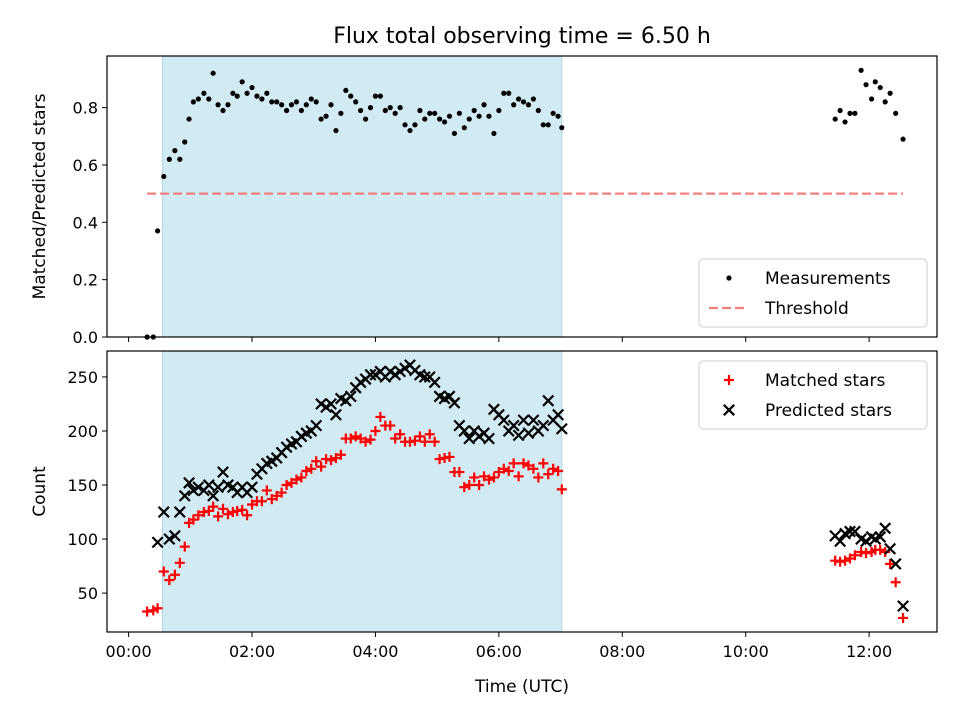 This screenshot has height=720, width=960. Describe the element at coordinates (499, 651) in the screenshot. I see `x-tick-label: 06:00` at that location.